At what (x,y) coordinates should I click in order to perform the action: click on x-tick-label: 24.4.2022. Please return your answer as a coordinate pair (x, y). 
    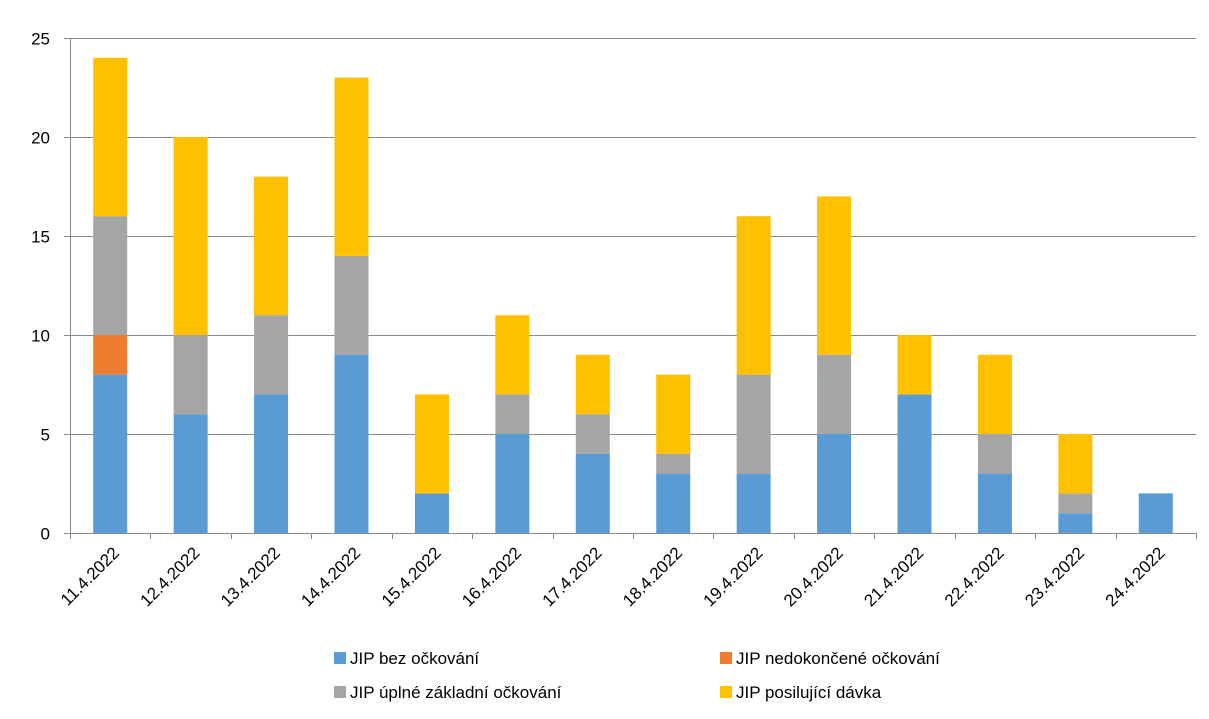
    Looking at the image, I should click on (1135, 576).